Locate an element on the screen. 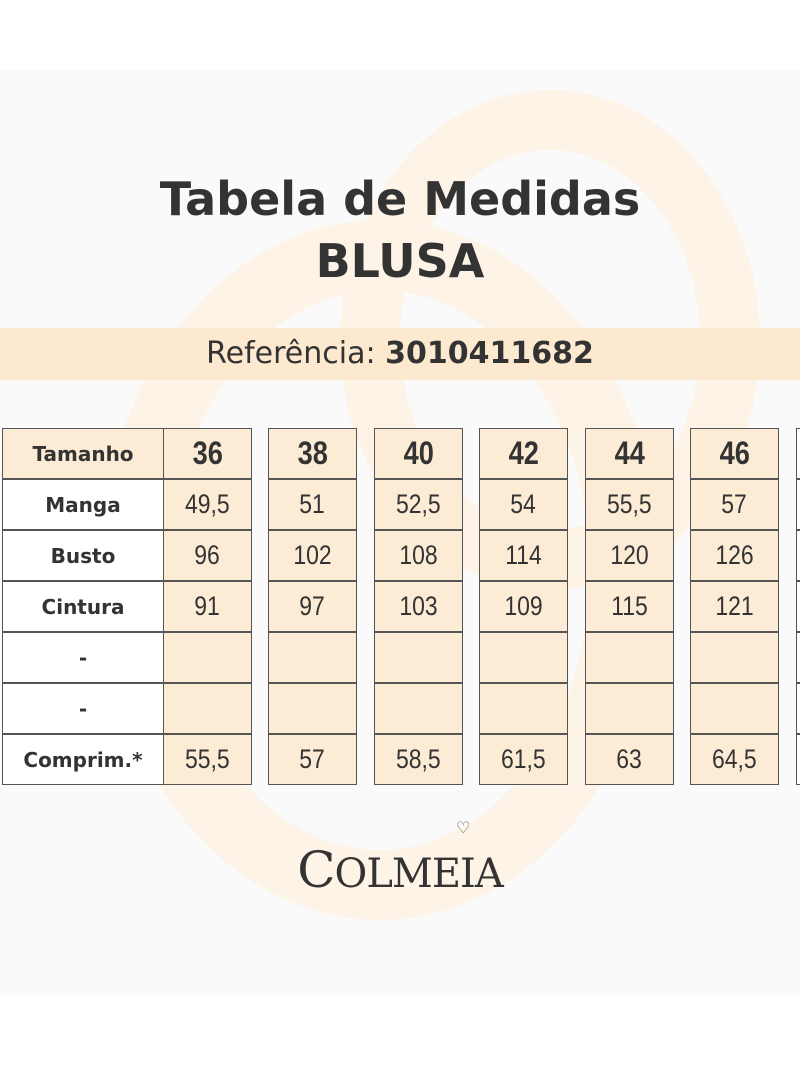 This screenshot has height=1067, width=800. measure-cell: 54 is located at coordinates (523, 504).